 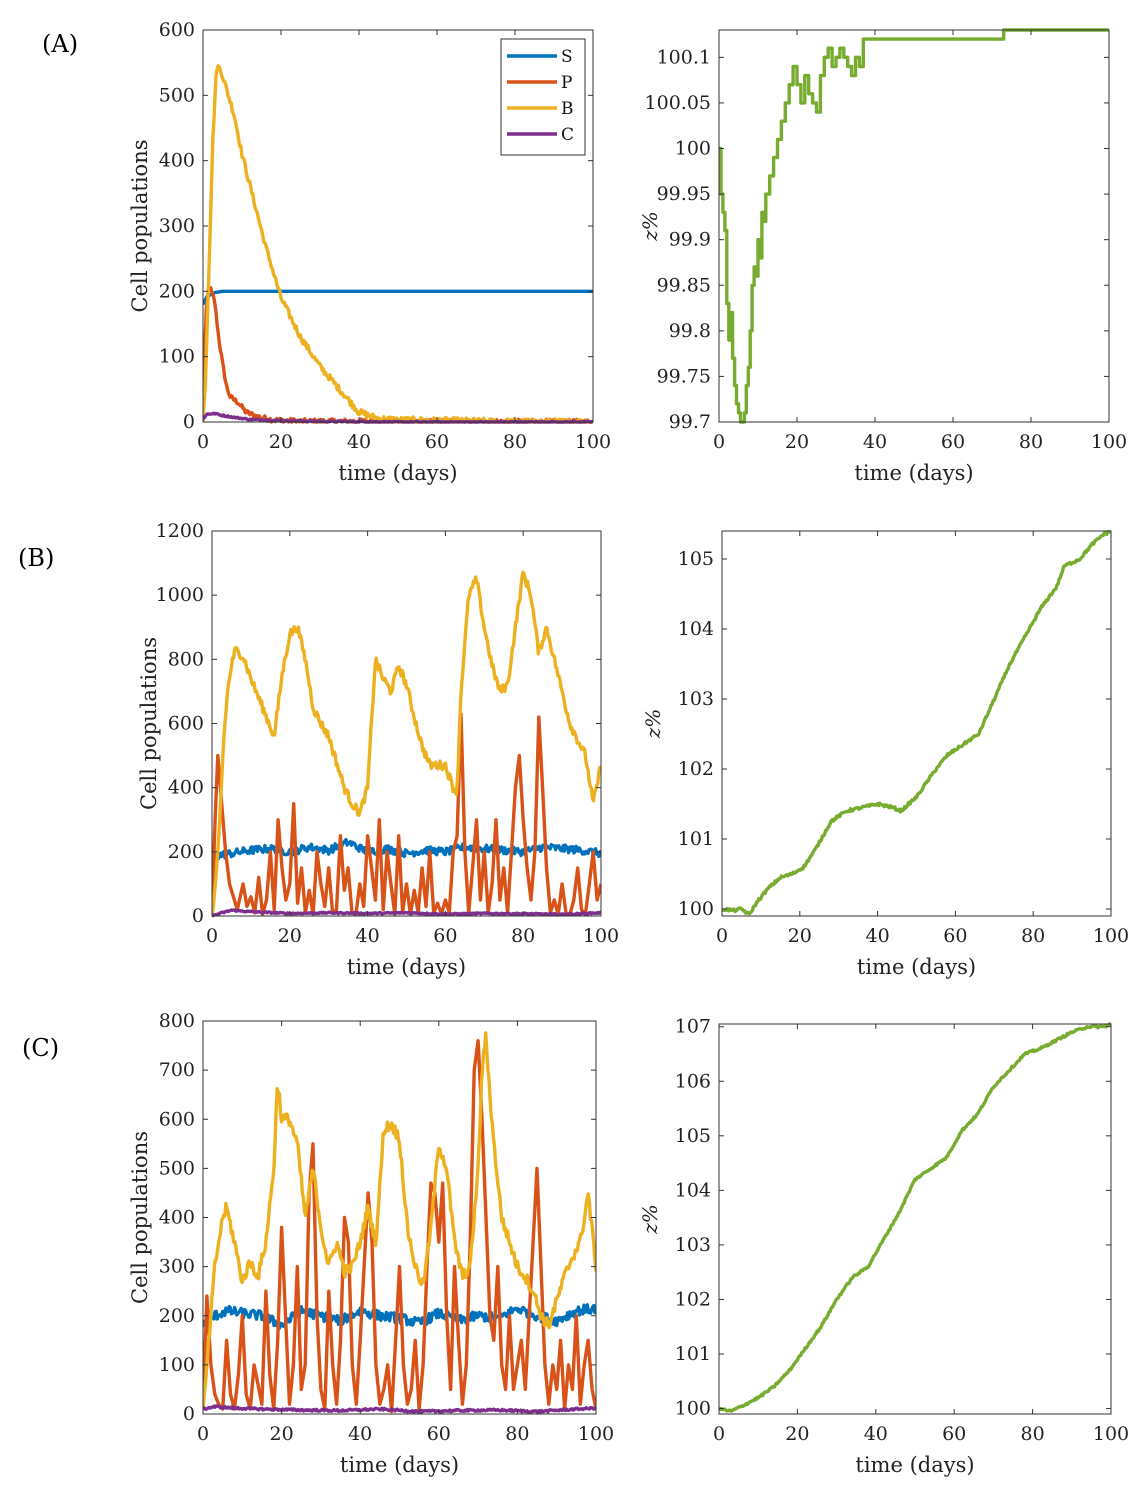 What do you see at coordinates (693, 1027) in the screenshot?
I see `y-tick-label: 107` at bounding box center [693, 1027].